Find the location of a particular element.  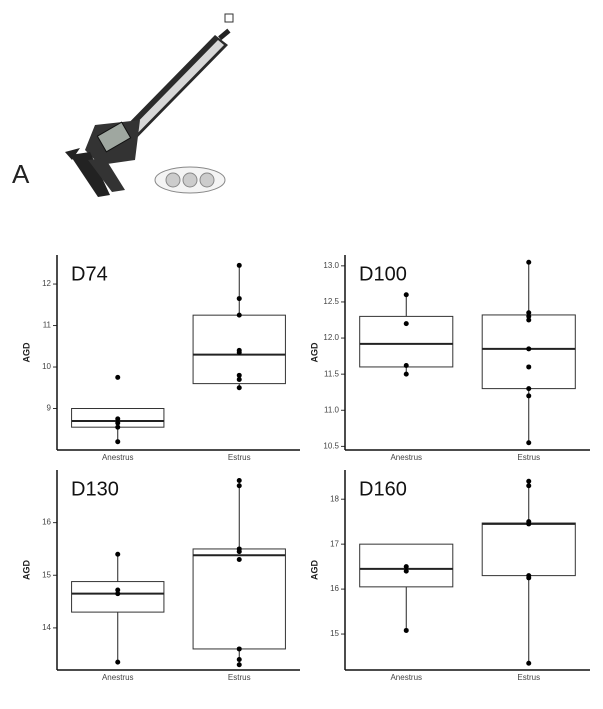

y-tick-label: 12.5 is located at coordinates (331, 301).